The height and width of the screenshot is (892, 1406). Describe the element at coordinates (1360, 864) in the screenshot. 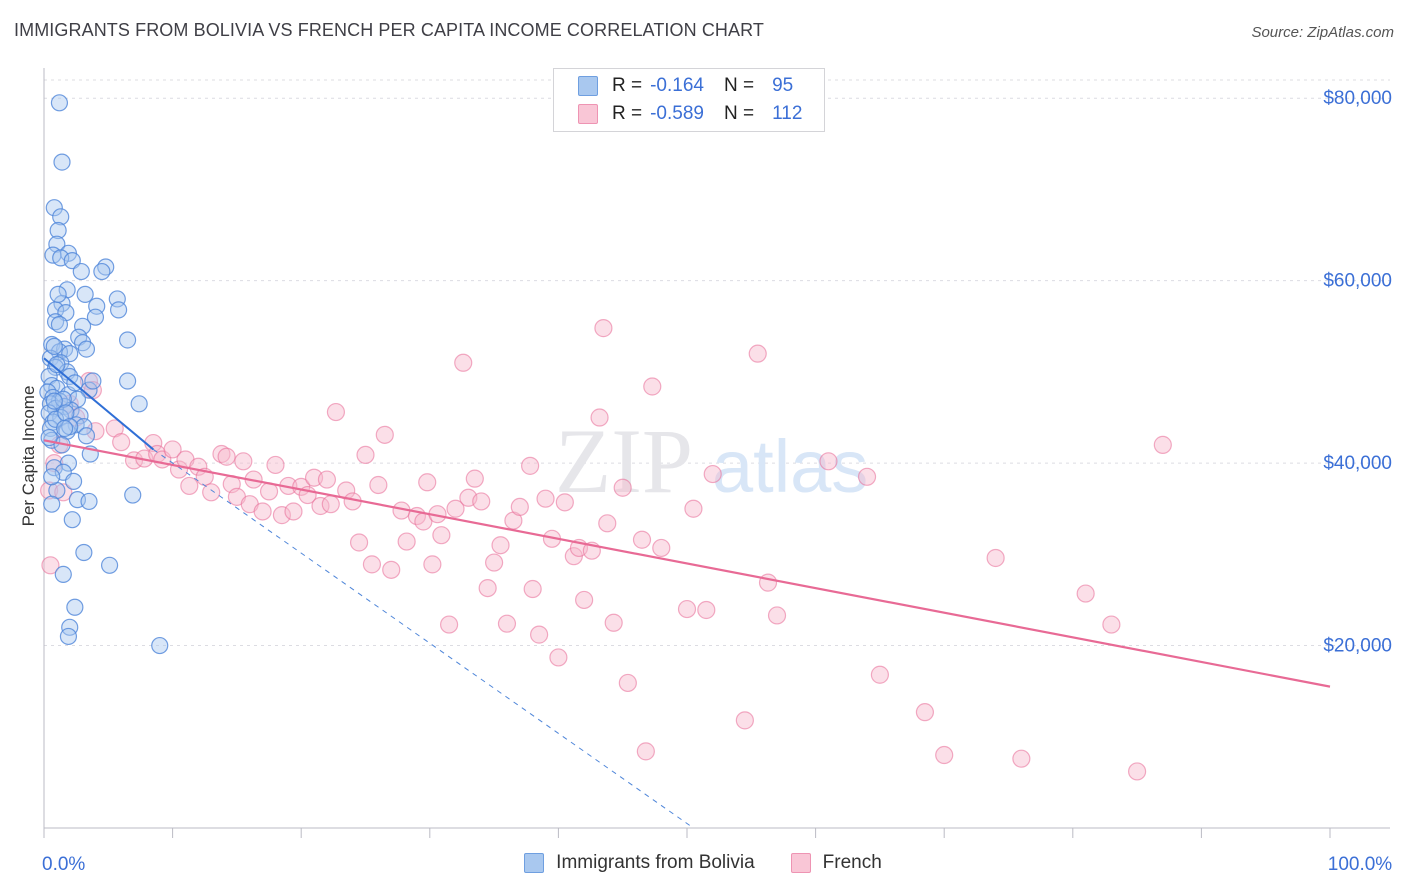

I see `x-tick-label: 100.0%` at that location.